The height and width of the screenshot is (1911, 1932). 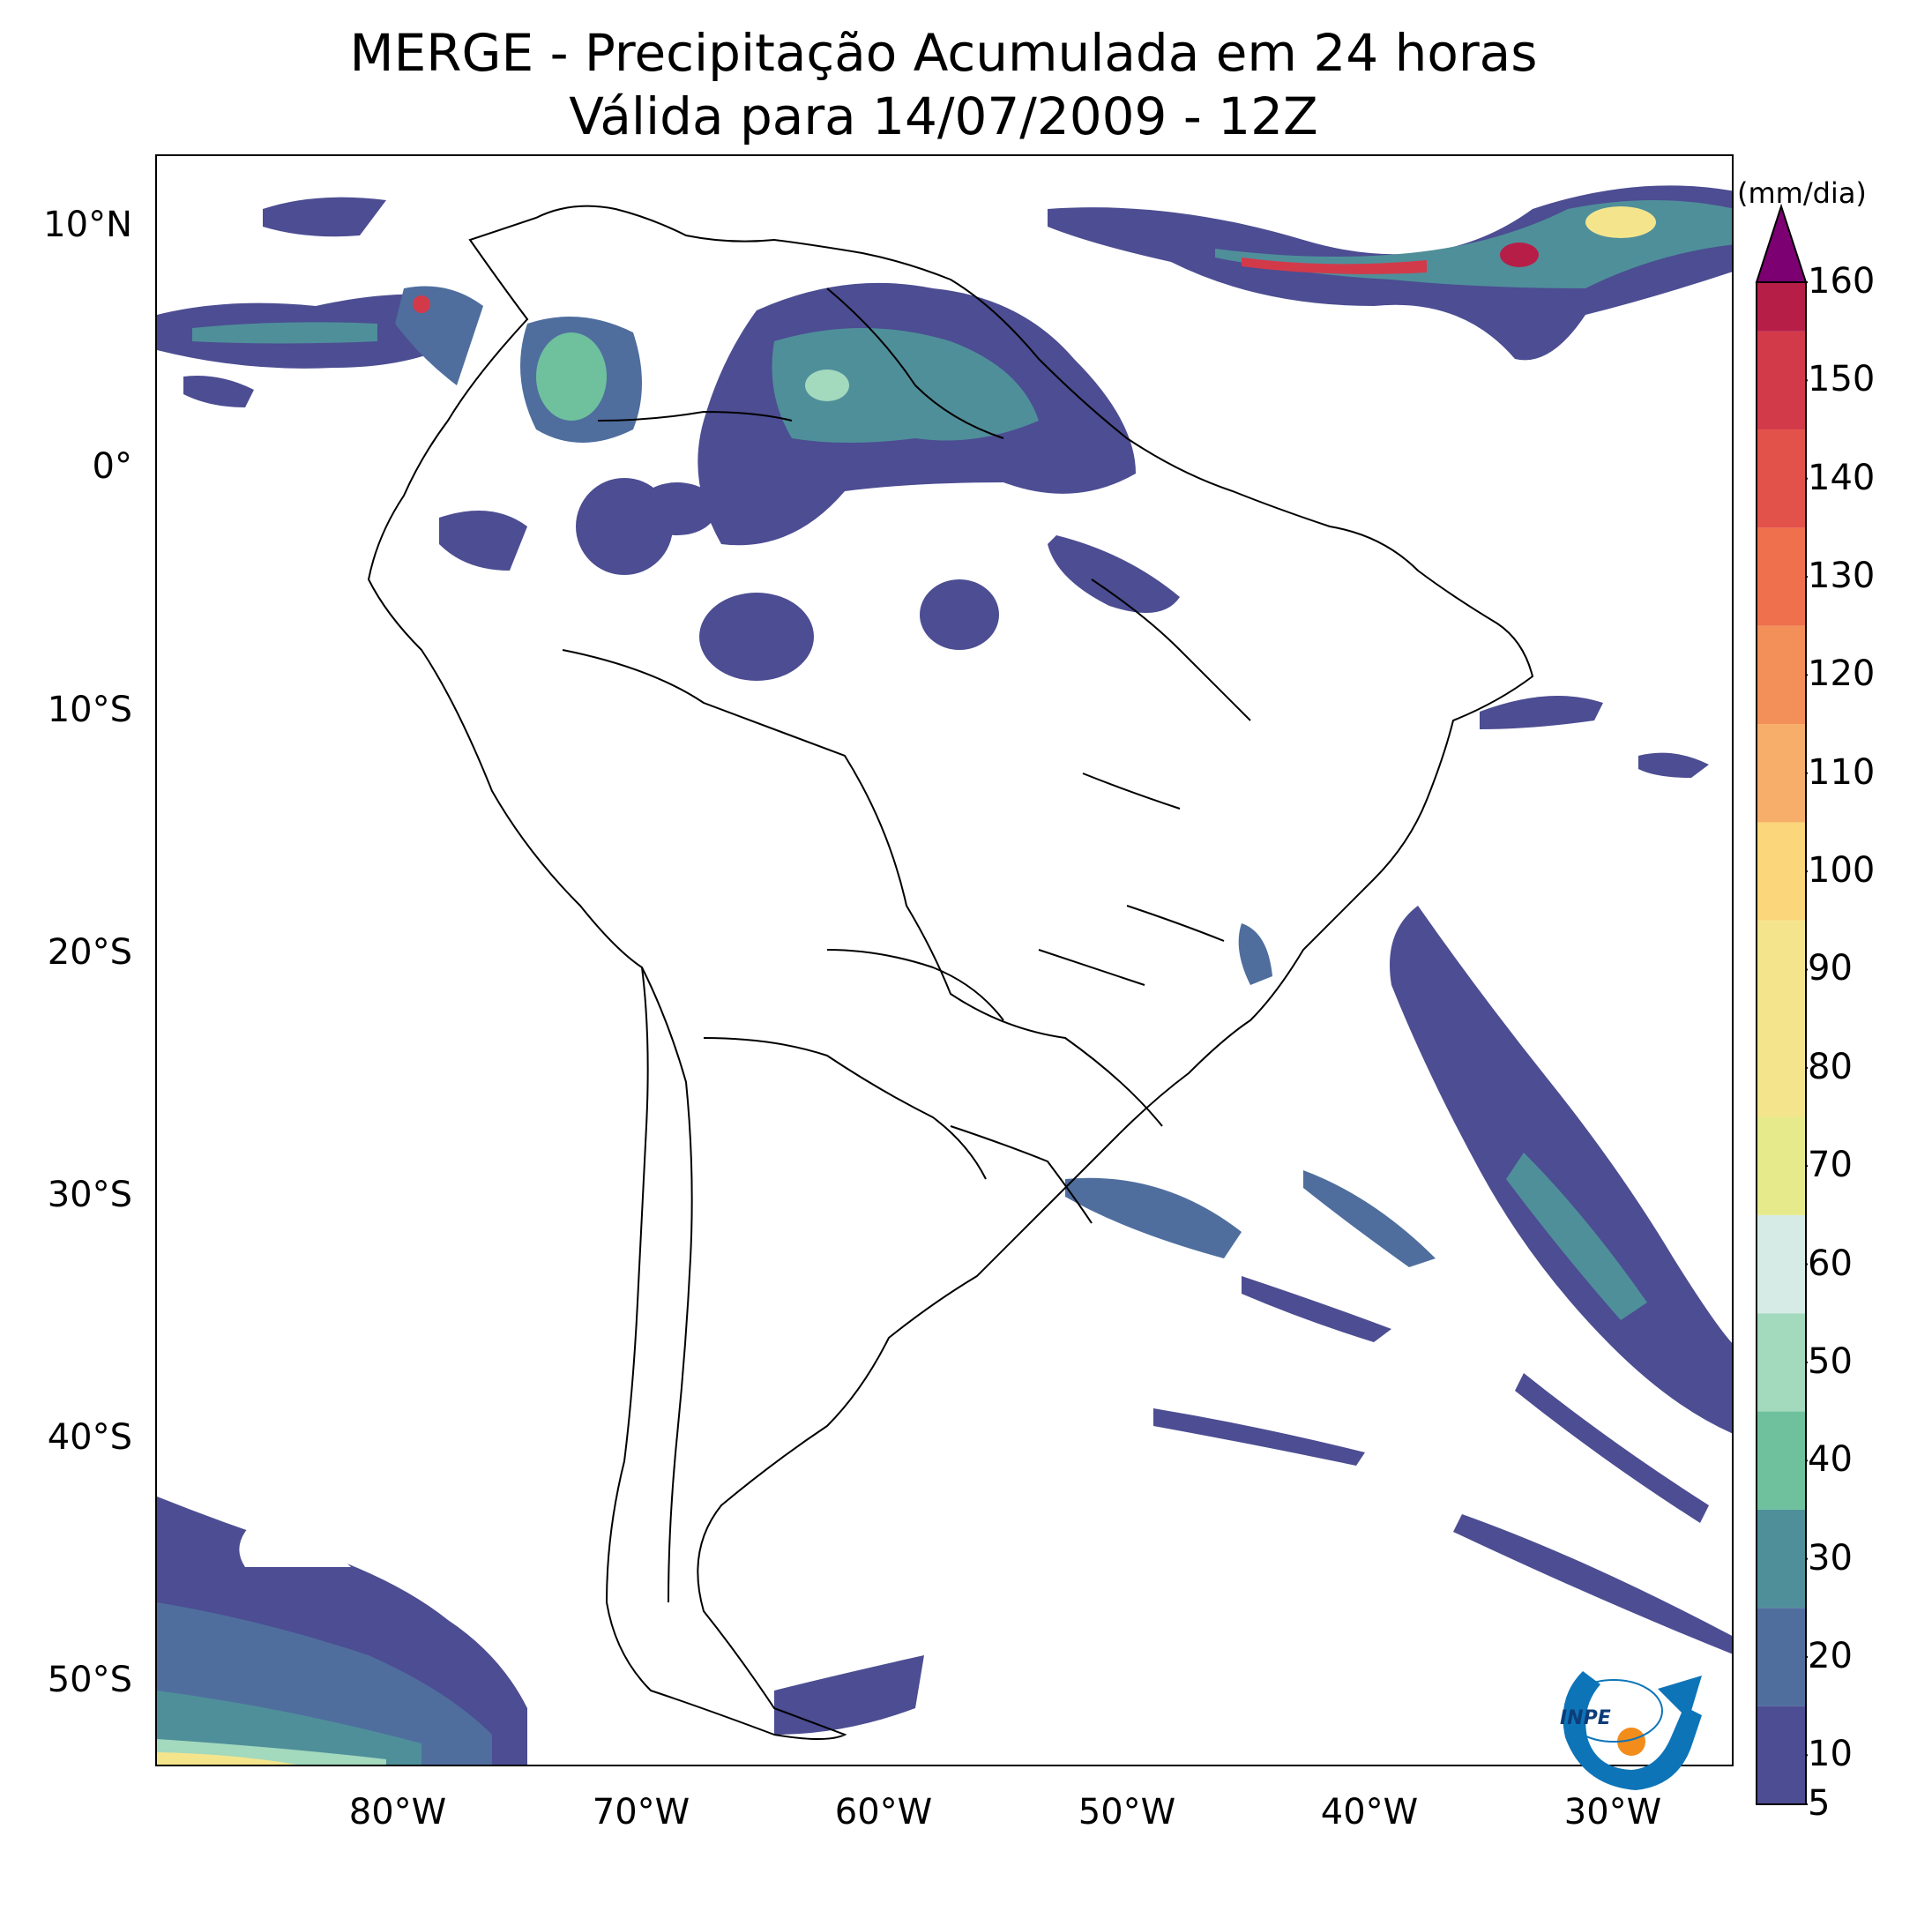 I want to click on precip-pacific-south, so click(x=218, y=391).